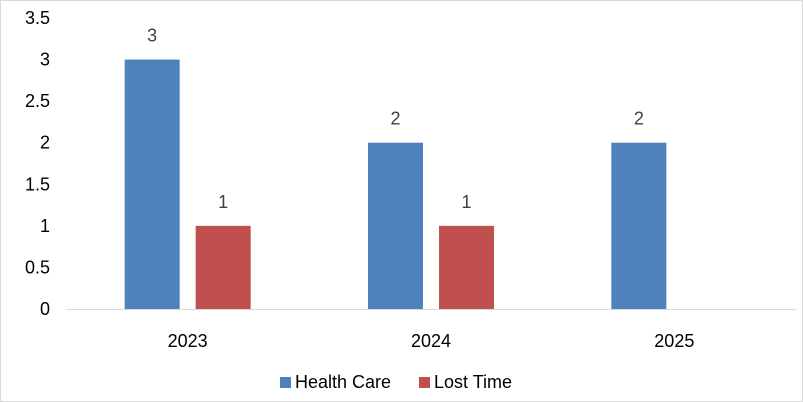 This screenshot has width=803, height=402. Describe the element at coordinates (37, 163) in the screenshot. I see `y-axis-tick-labels: 0 0.5 1 1.5 2 2.5 3 3.5` at that location.